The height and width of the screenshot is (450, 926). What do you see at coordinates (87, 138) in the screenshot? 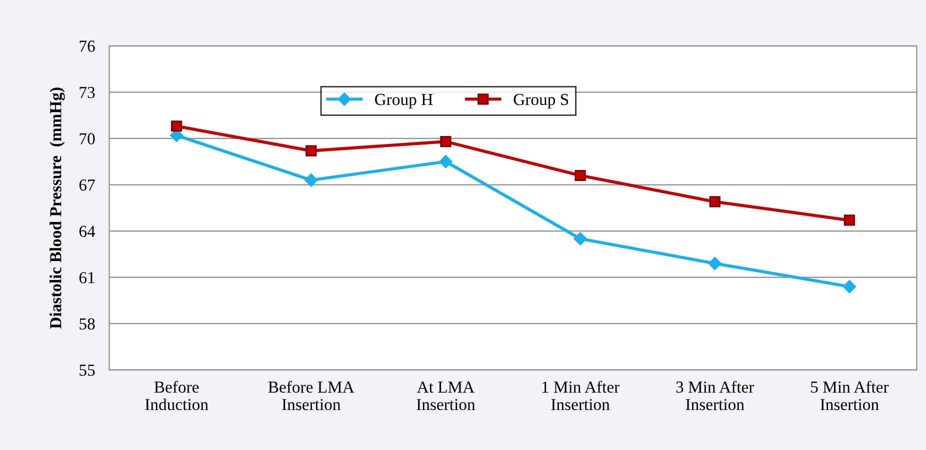
I see `y-tick-label: 70` at bounding box center [87, 138].